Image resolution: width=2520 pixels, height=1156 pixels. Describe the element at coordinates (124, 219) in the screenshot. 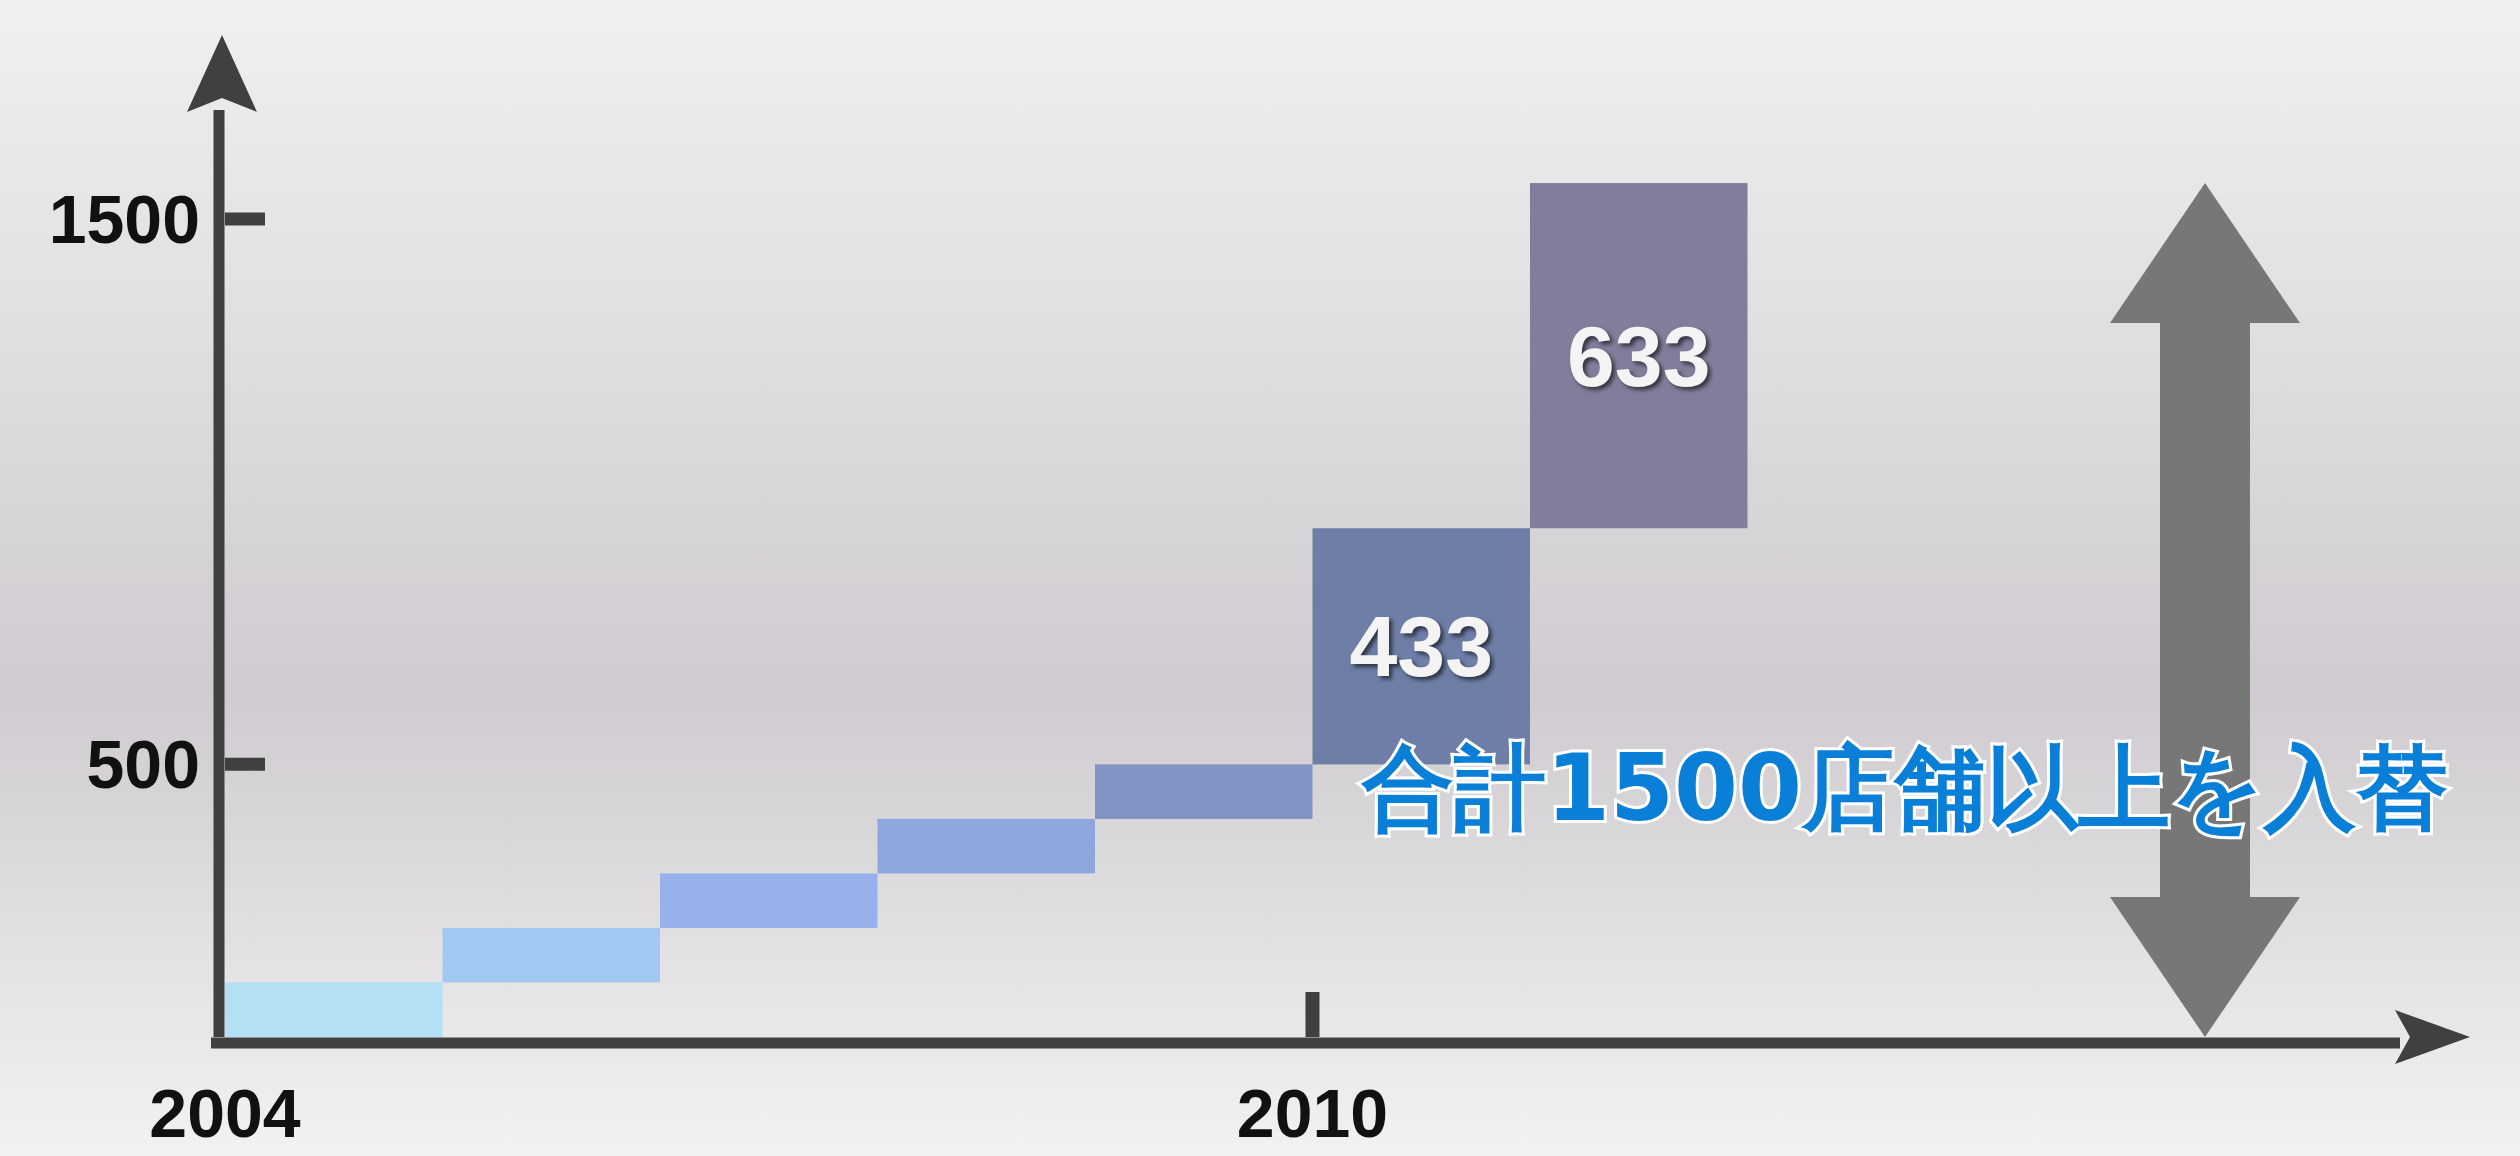

I see `y-tick-label: 1500` at that location.